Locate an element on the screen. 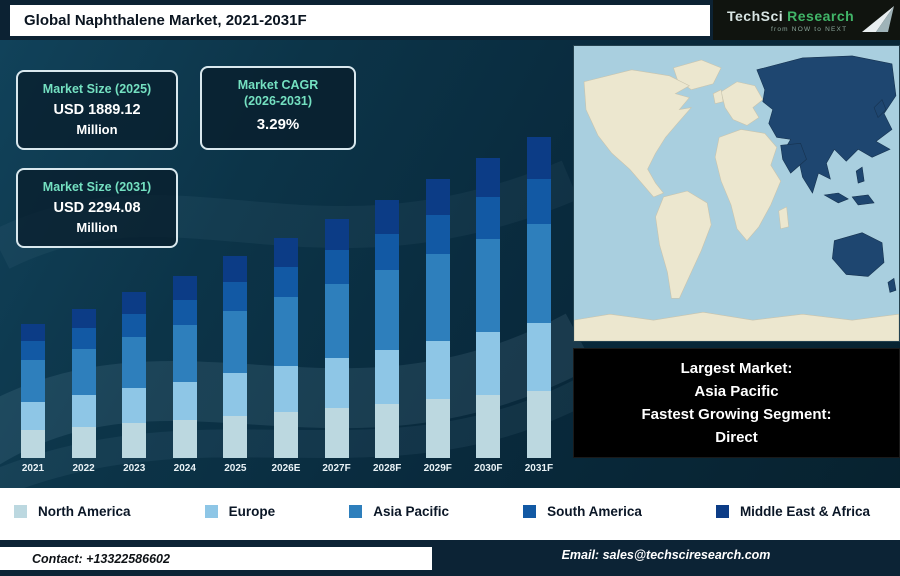 The width and height of the screenshot is (900, 576). bar-slot: 2027F is located at coordinates (337, 346).